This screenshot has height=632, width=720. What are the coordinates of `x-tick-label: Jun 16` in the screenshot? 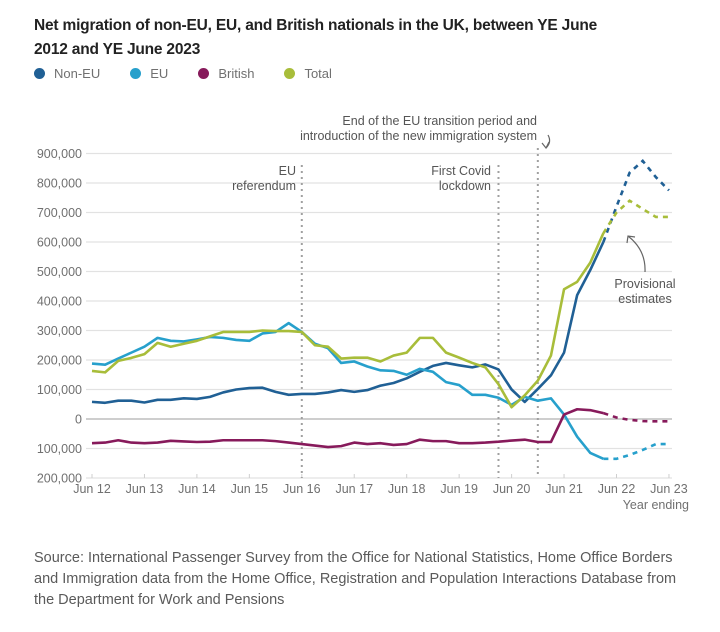 It's located at (302, 489).